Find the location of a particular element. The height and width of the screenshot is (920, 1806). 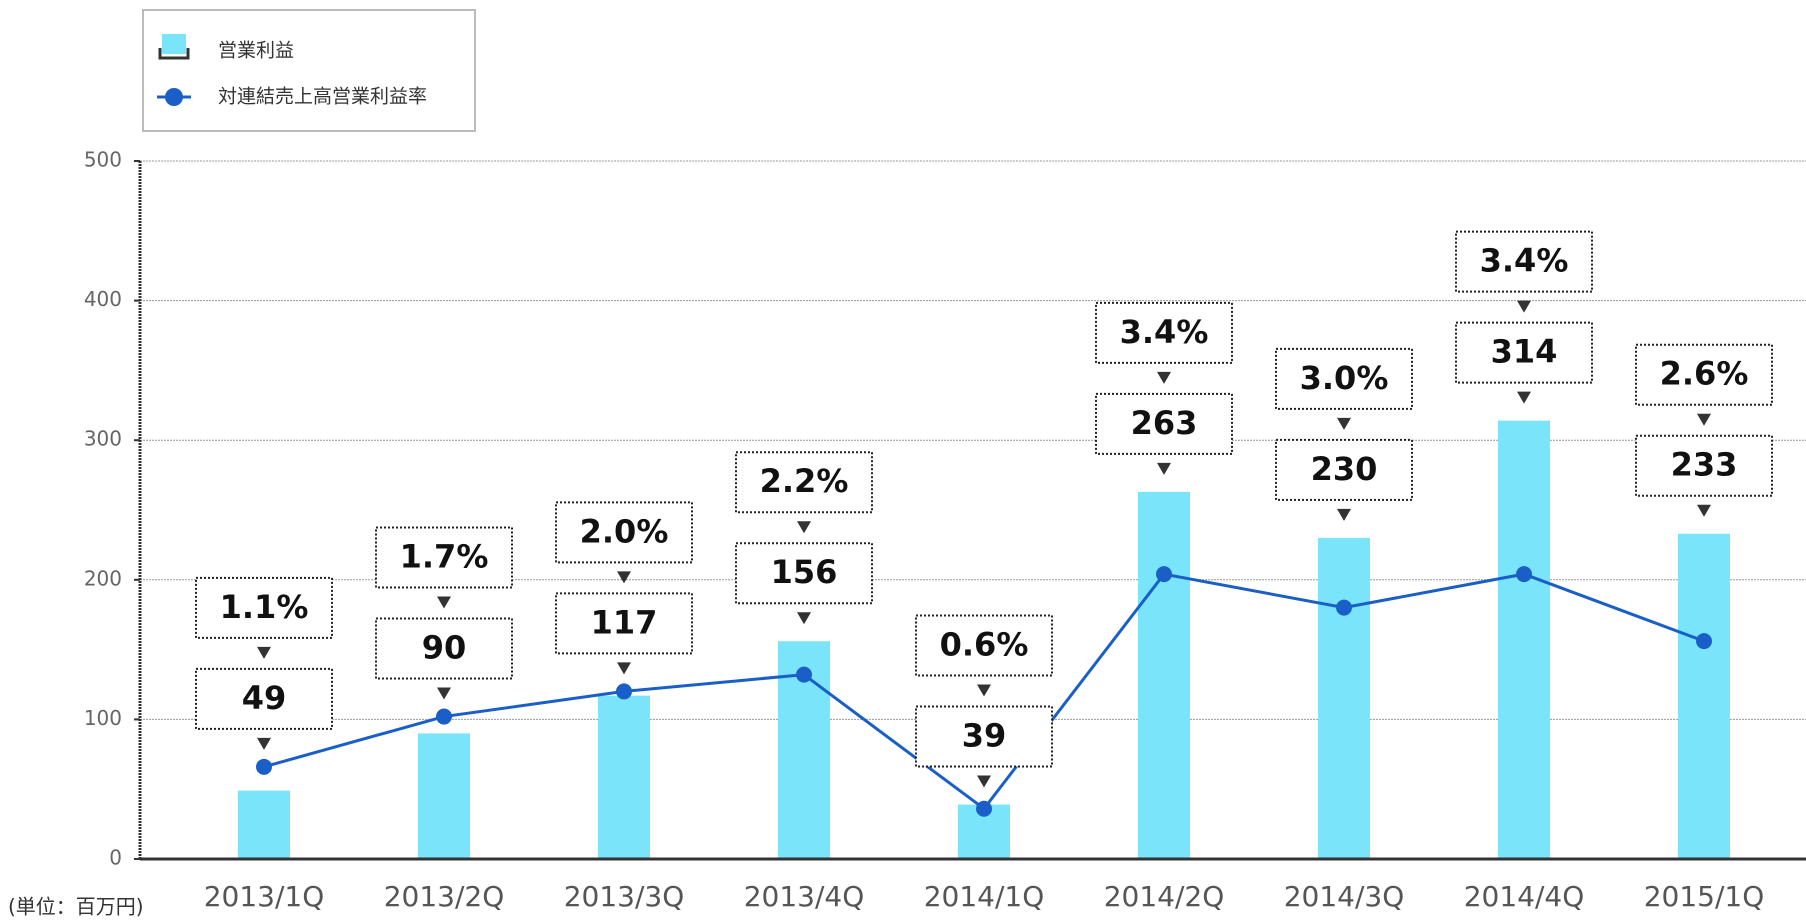

line-value-label: 1.7% is located at coordinates (444, 557).